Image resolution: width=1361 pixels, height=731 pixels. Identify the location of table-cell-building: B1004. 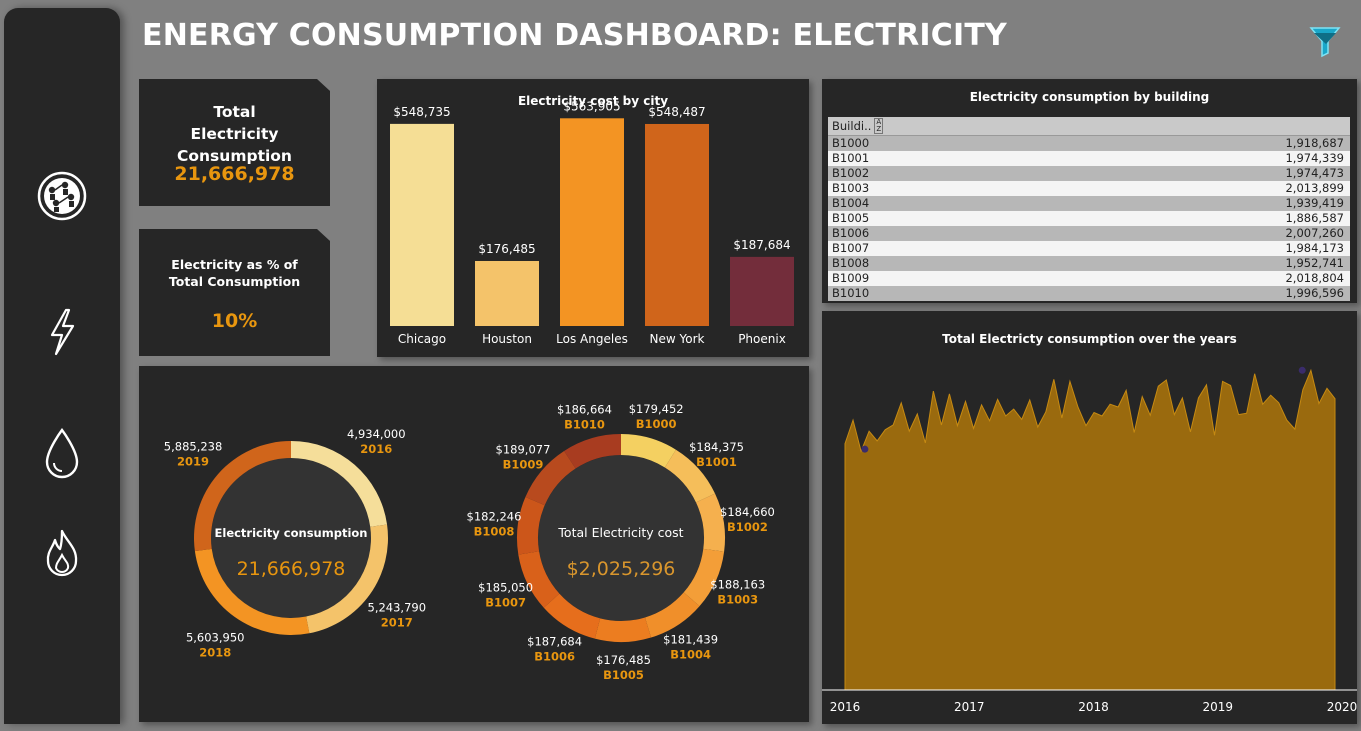
(851, 203).